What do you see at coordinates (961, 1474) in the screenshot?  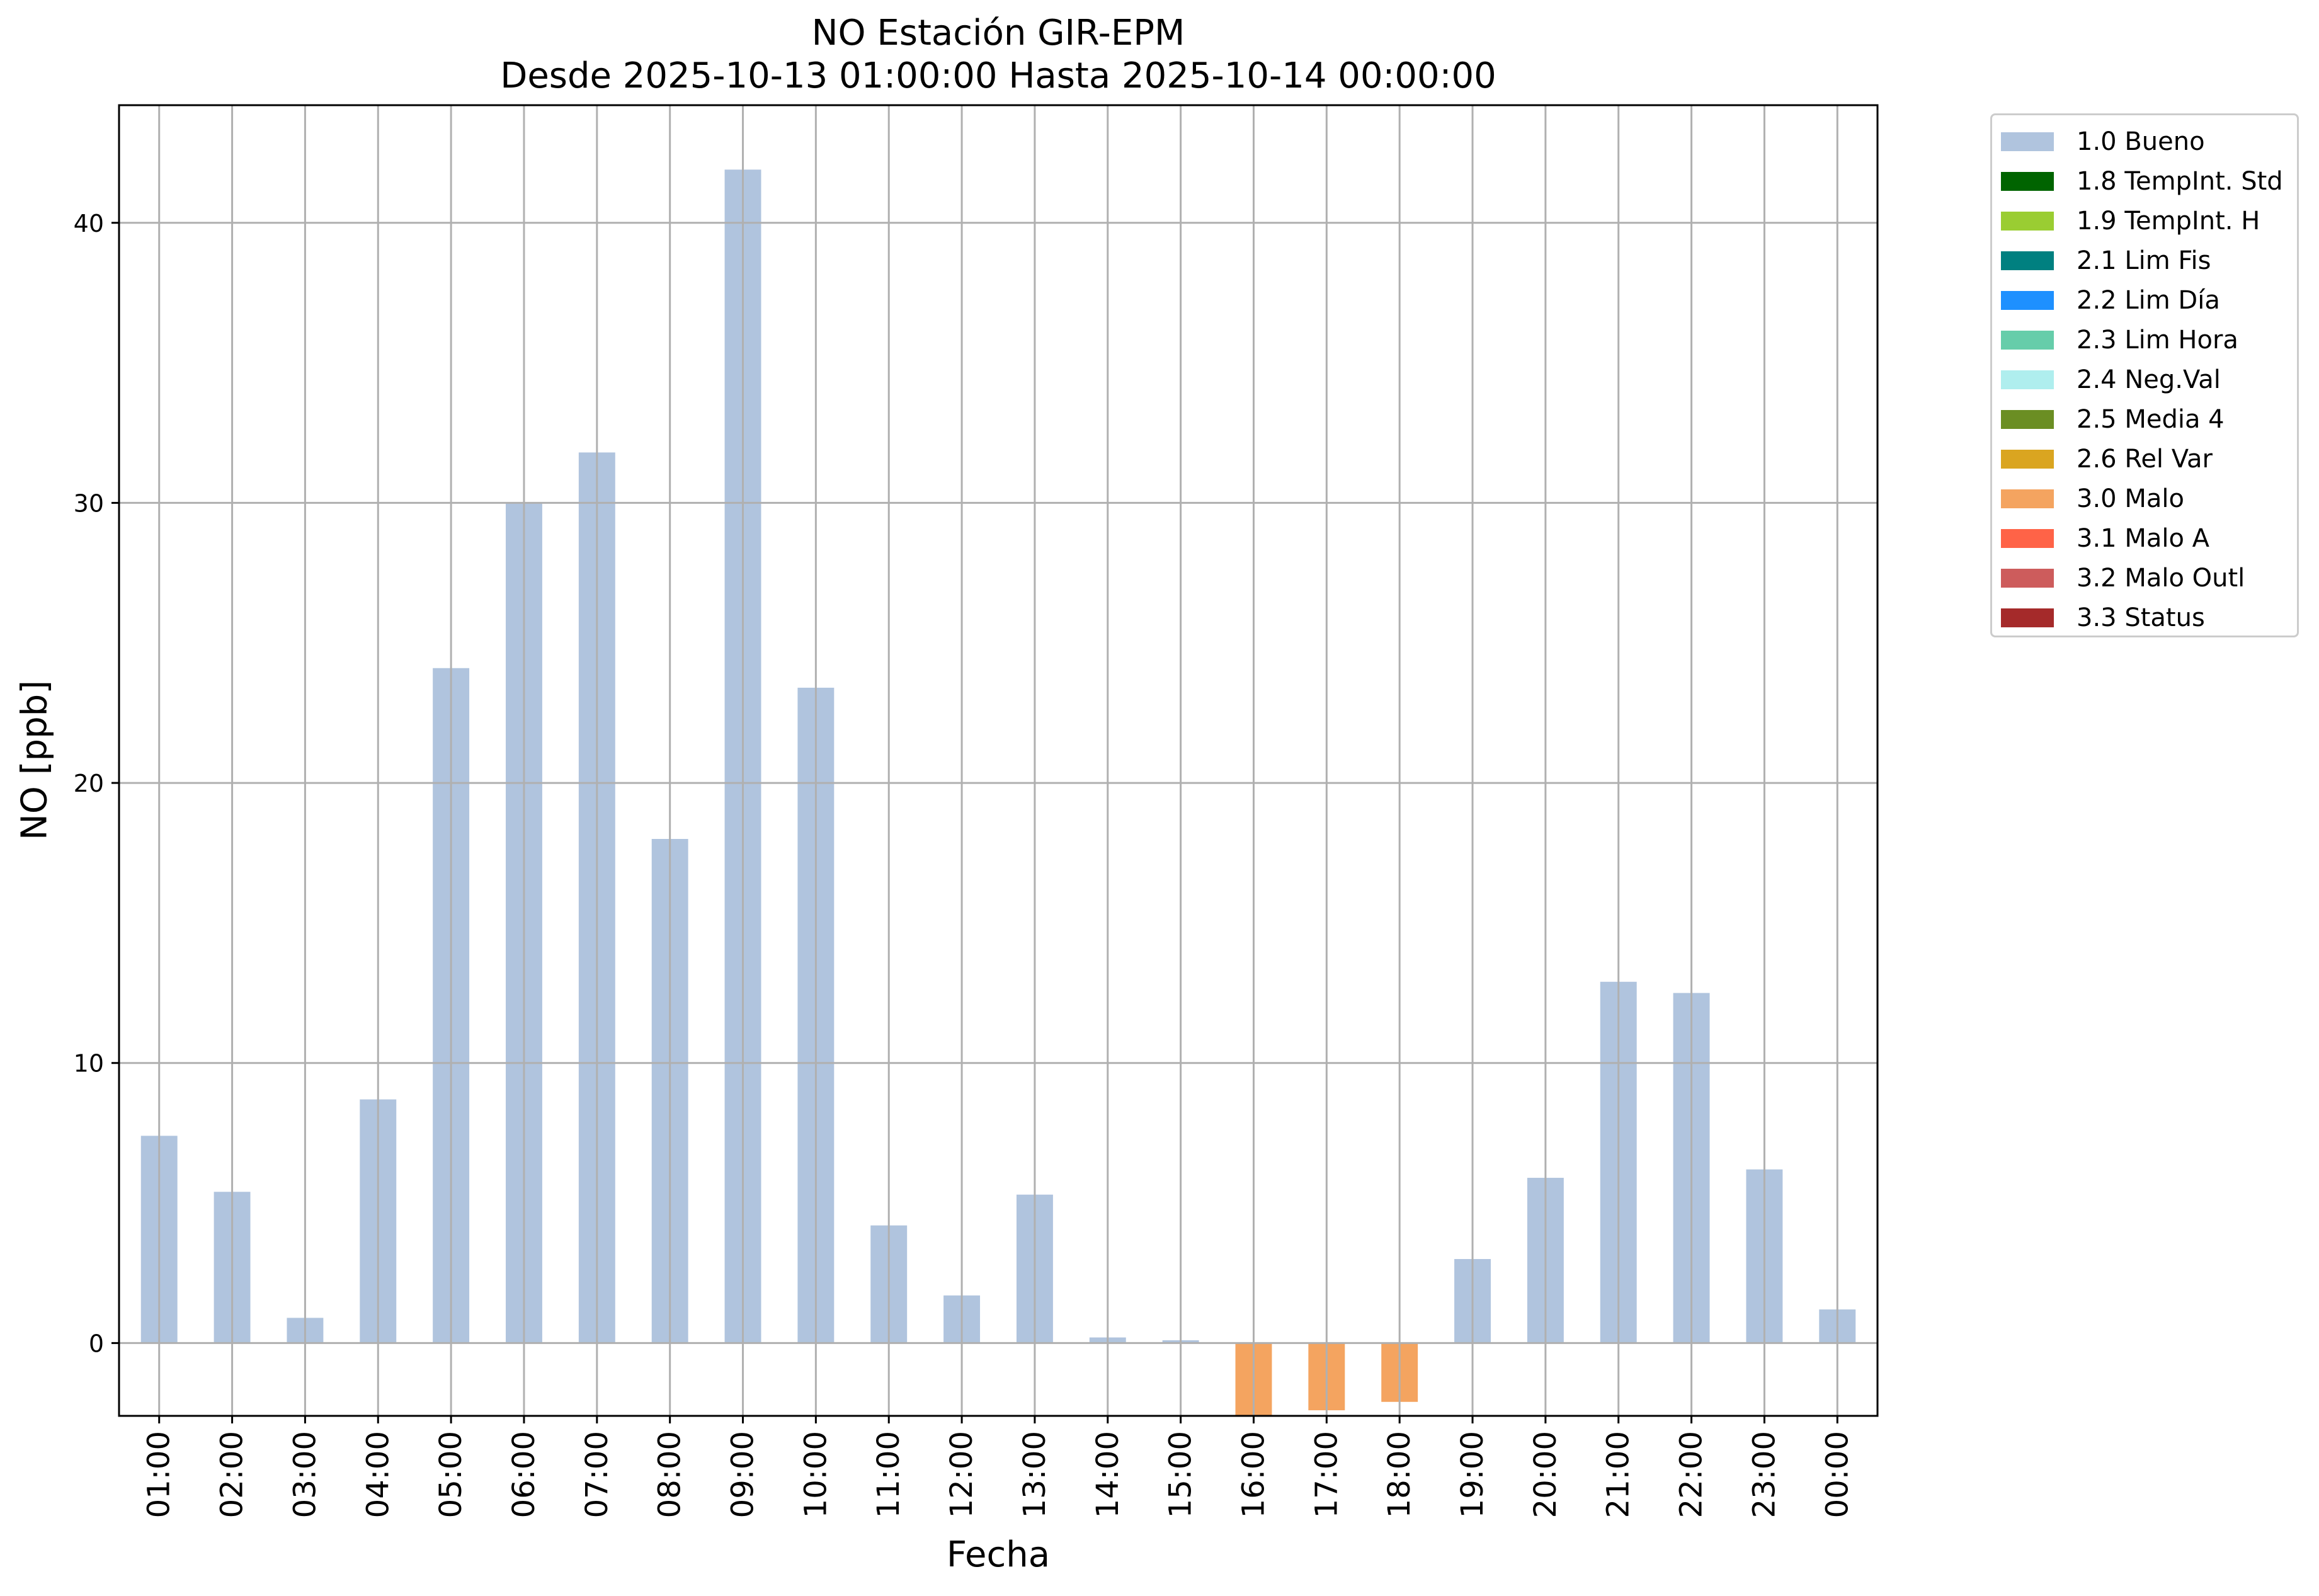 I see `x-tick-label: 12:00` at bounding box center [961, 1474].